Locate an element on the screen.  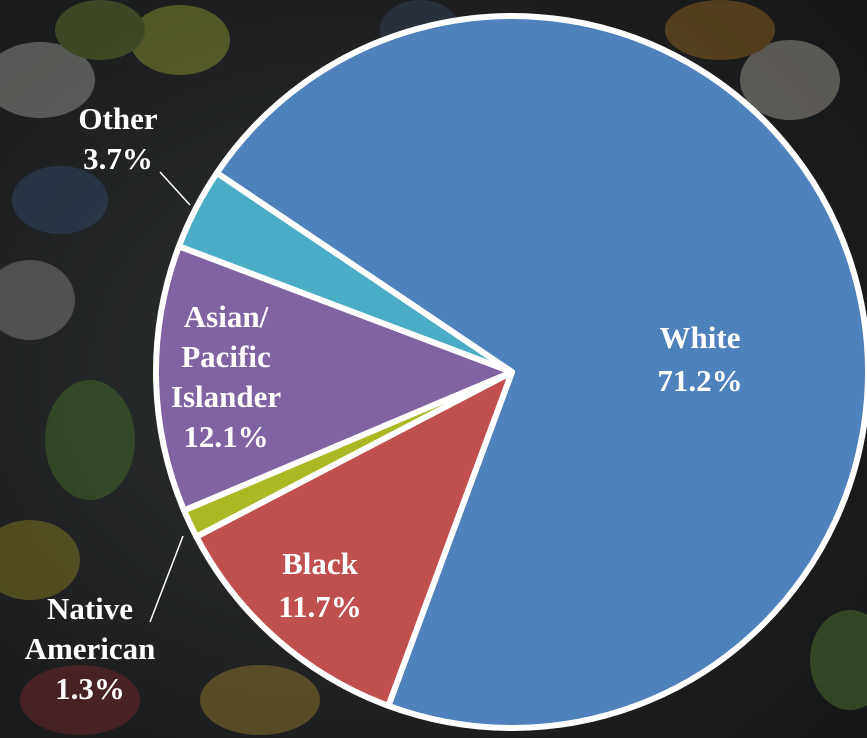
slice-label-line: White is located at coordinates (700, 337).